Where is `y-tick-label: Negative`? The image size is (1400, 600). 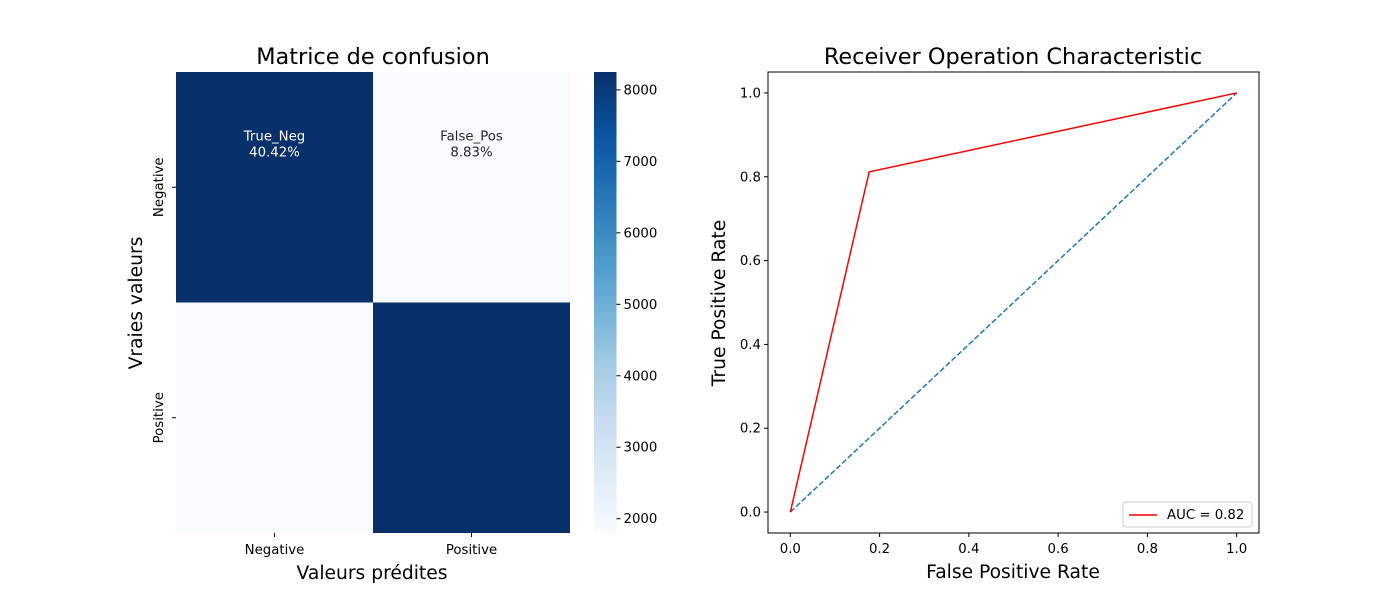
y-tick-label: Negative is located at coordinates (159, 187).